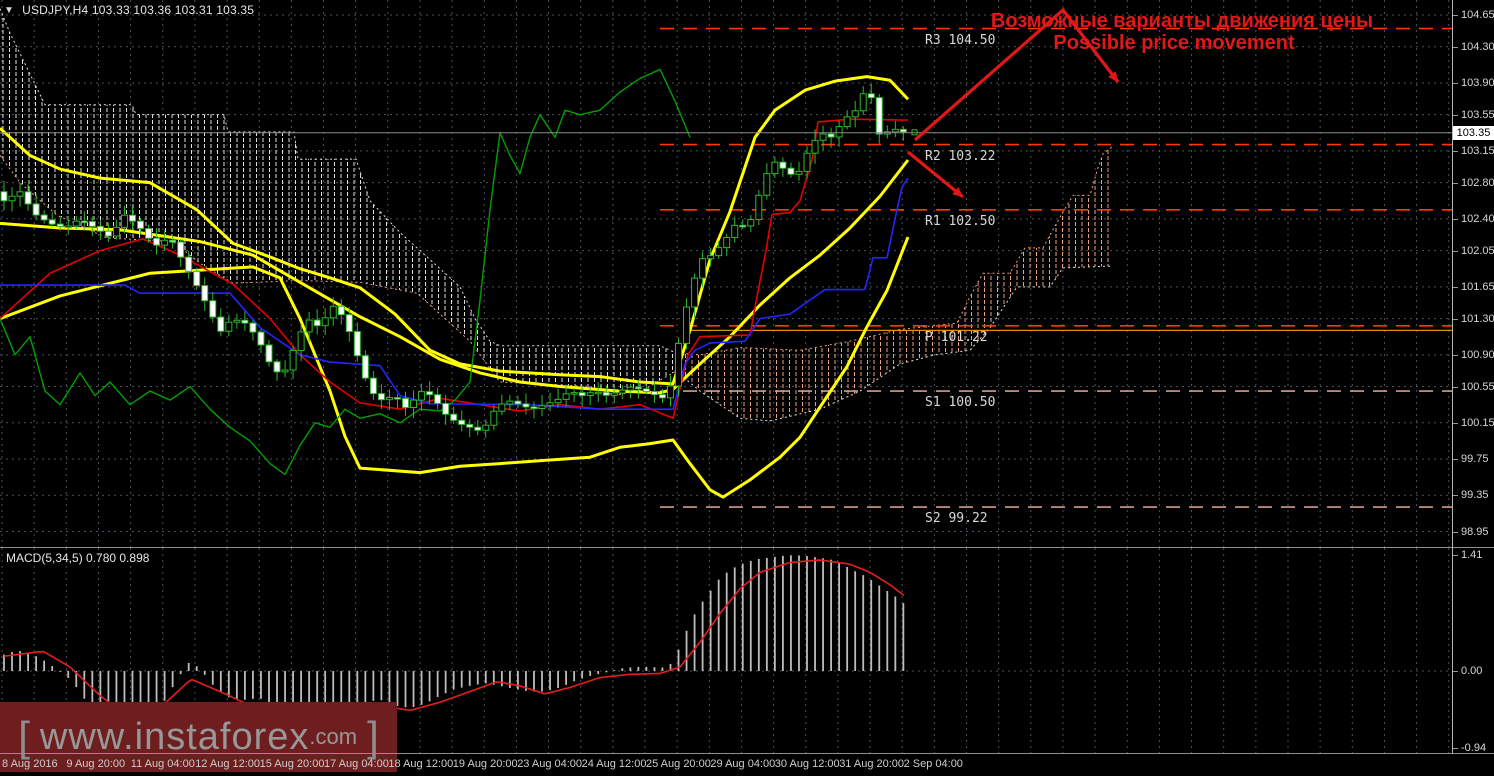 The width and height of the screenshot is (1494, 776). Describe the element at coordinates (1467, 671) in the screenshot. I see `macd-tick-label: 0.00` at that location.